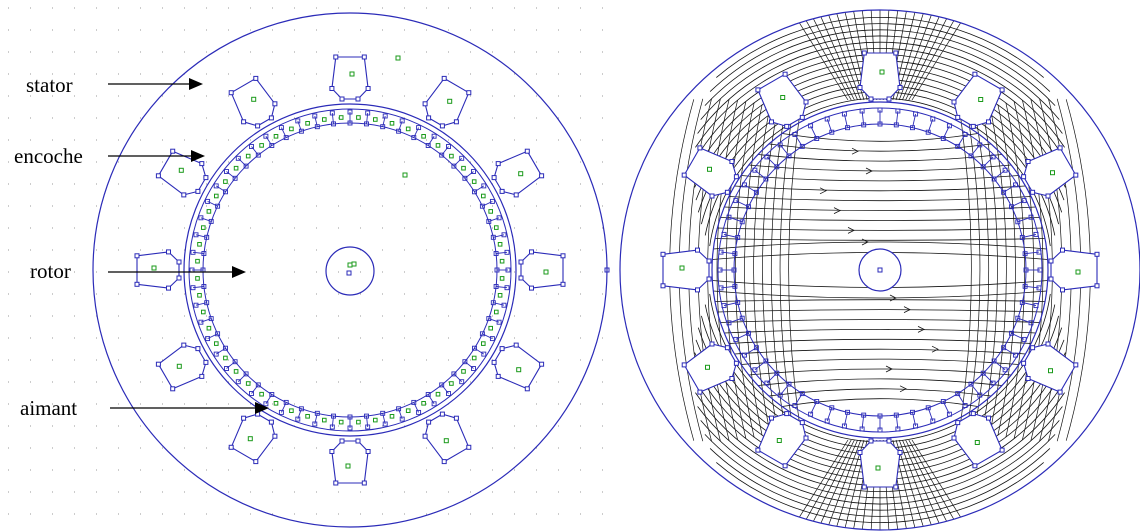 The width and height of the screenshot is (1140, 531). Describe the element at coordinates (770, 270) in the screenshot. I see `flux-side-loop` at that location.